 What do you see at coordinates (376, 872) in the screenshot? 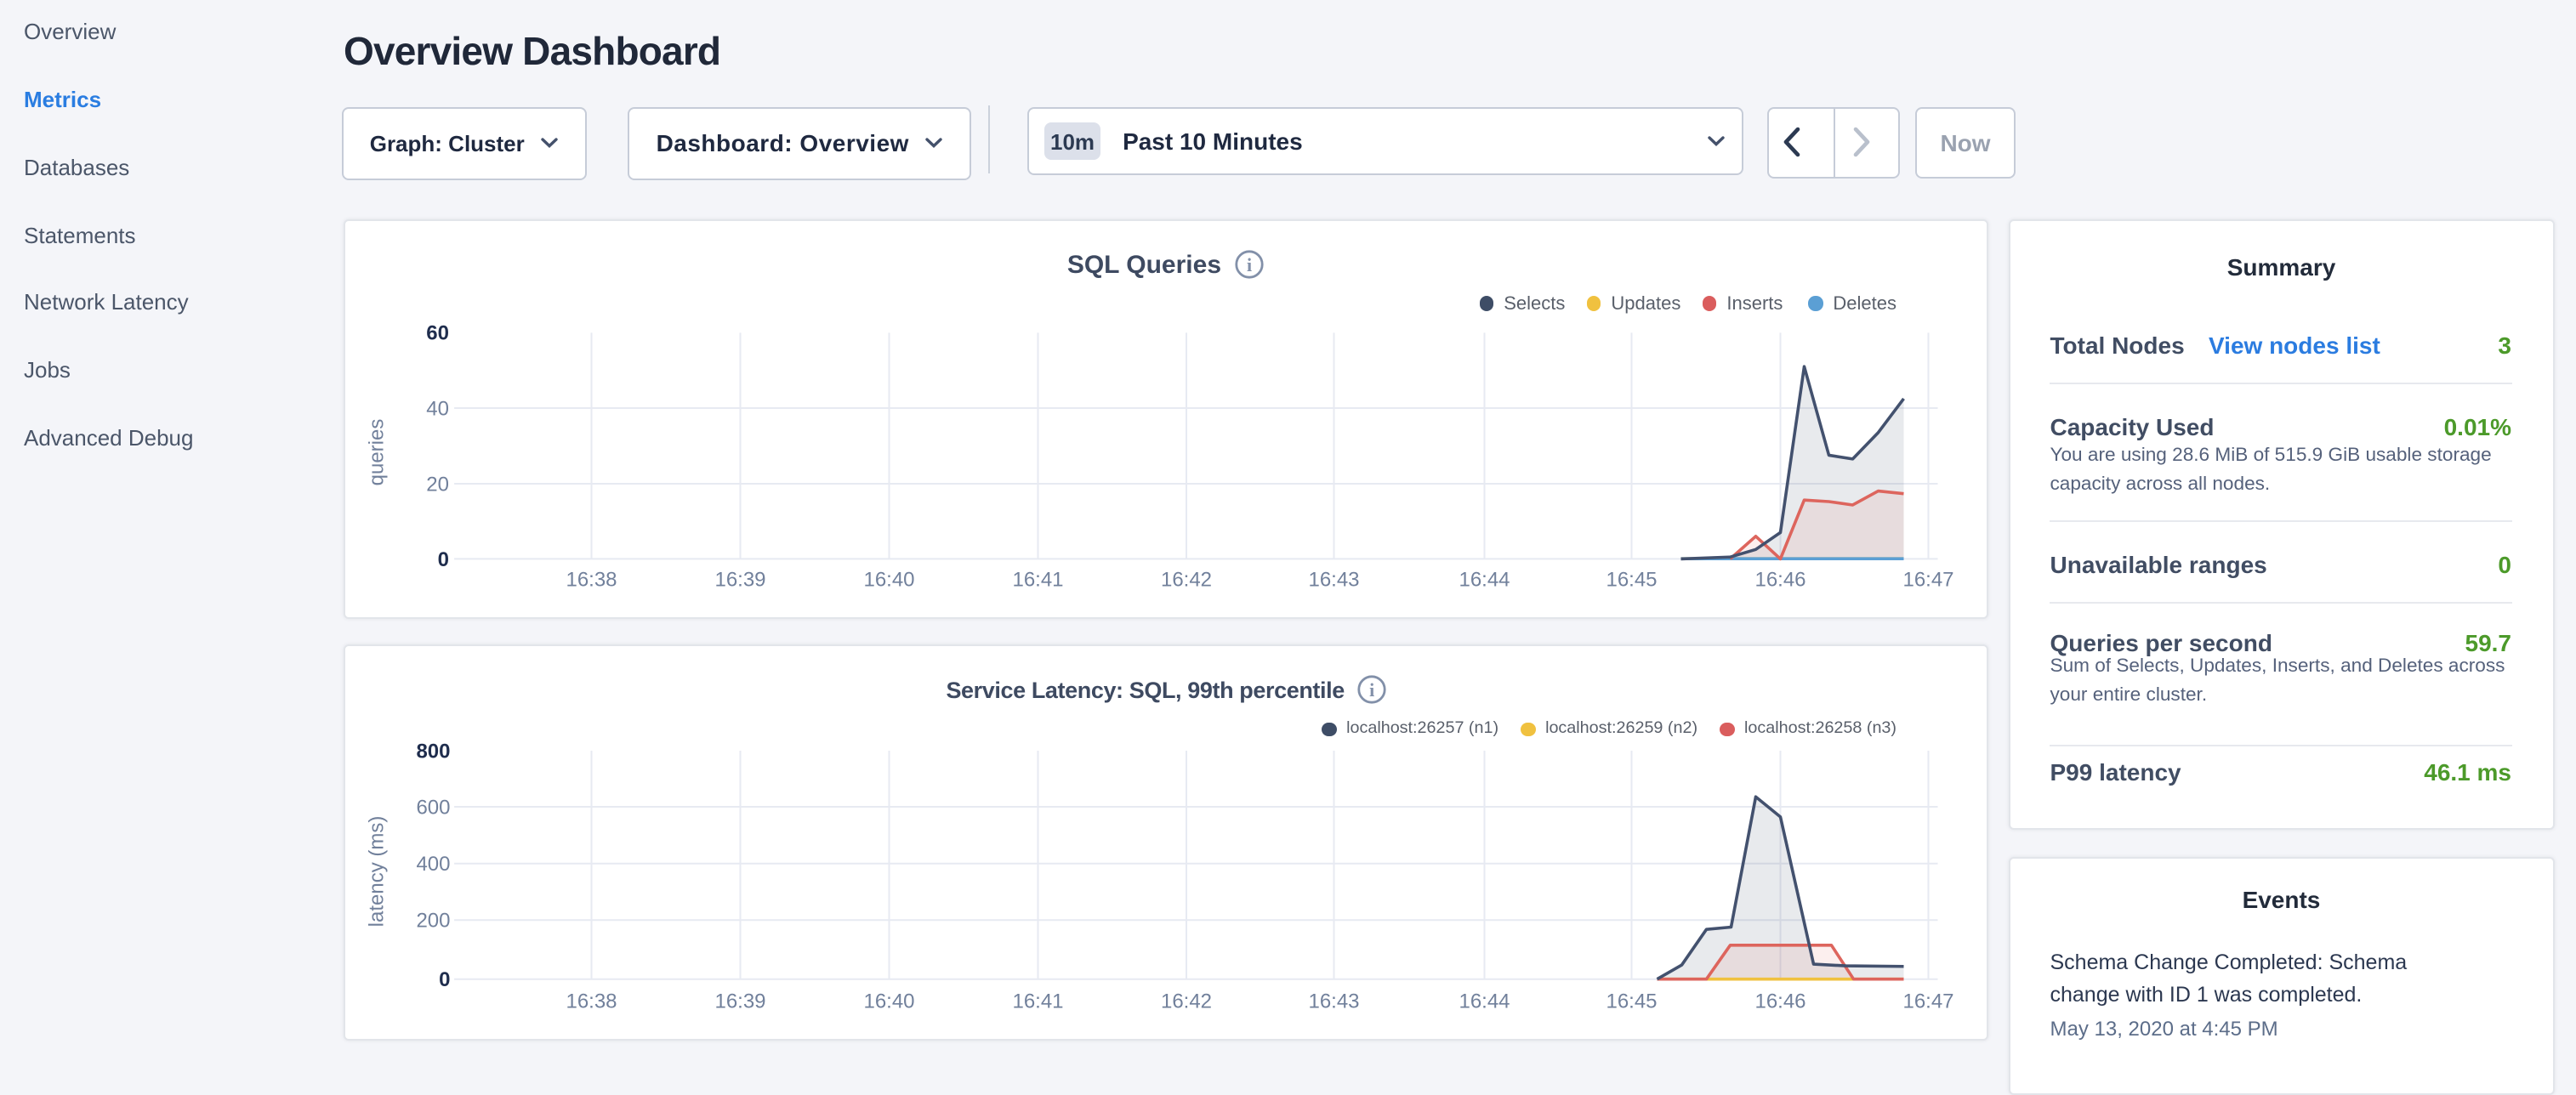
I see `svg-text: latency (ms)` at bounding box center [376, 872].